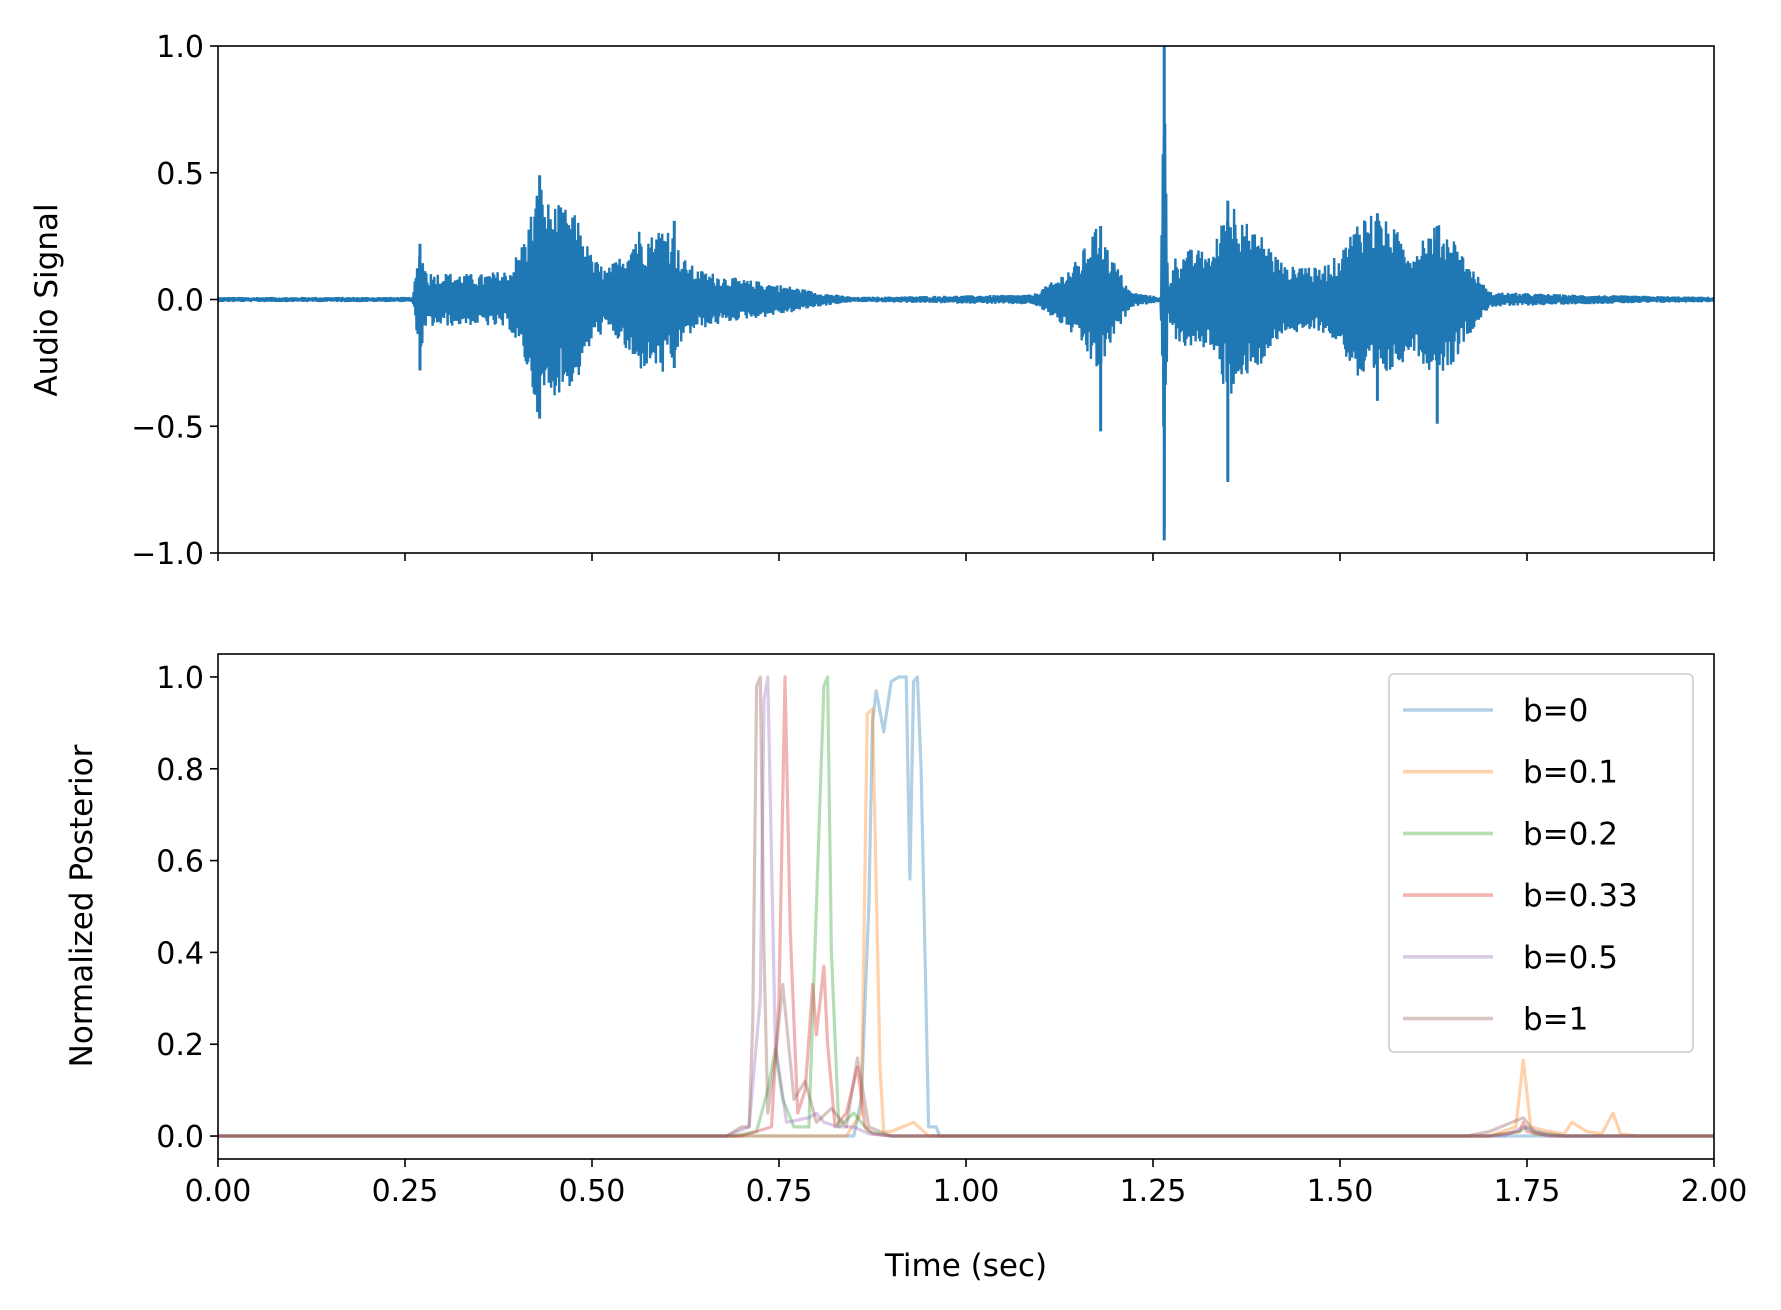  What do you see at coordinates (779, 1191) in the screenshot?
I see `bottom-x-tick-label: 0.75` at bounding box center [779, 1191].